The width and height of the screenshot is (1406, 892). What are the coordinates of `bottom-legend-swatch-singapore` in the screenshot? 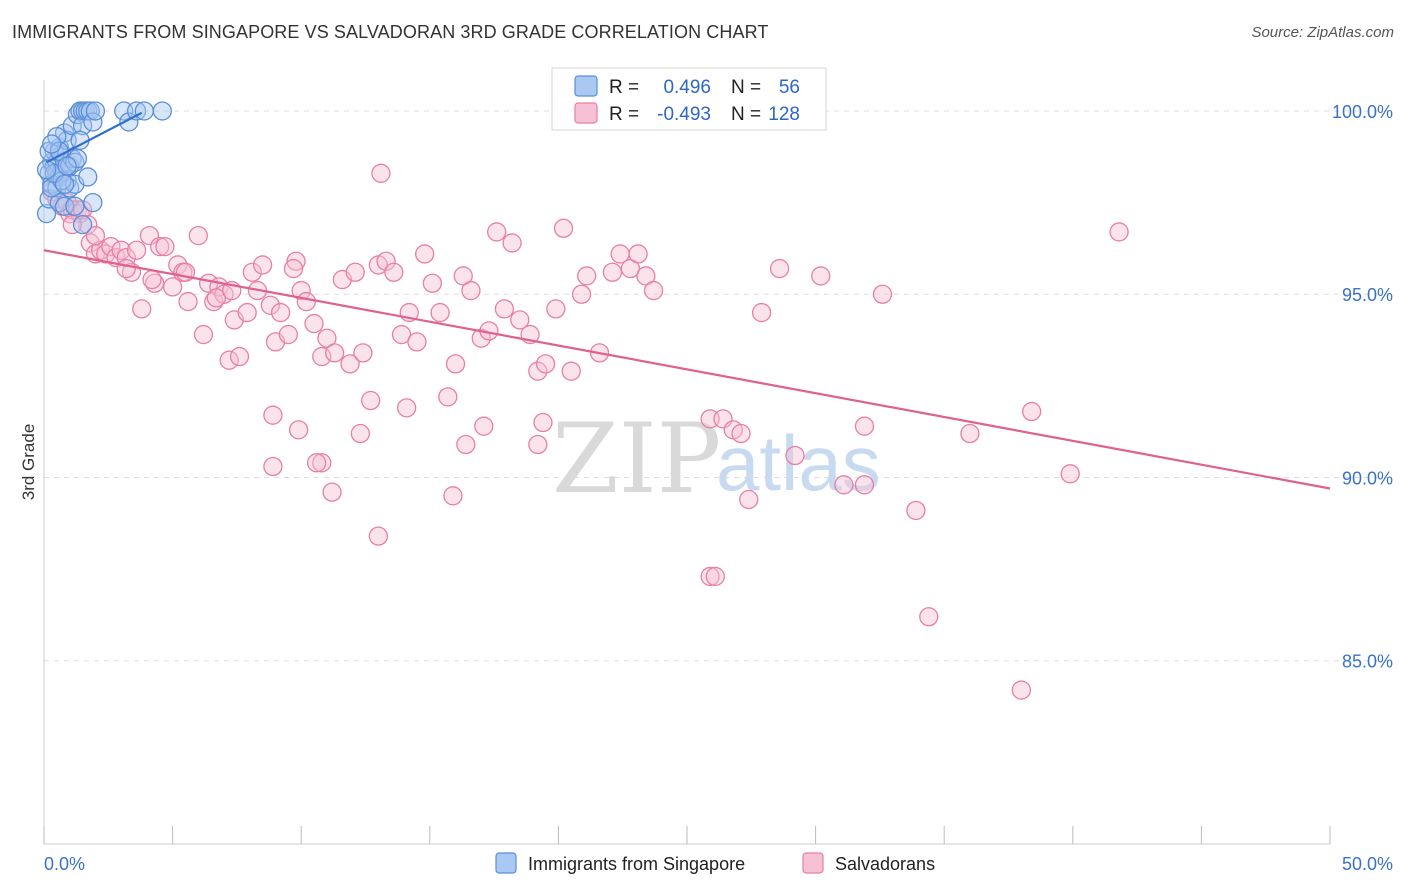 It's located at (506, 863).